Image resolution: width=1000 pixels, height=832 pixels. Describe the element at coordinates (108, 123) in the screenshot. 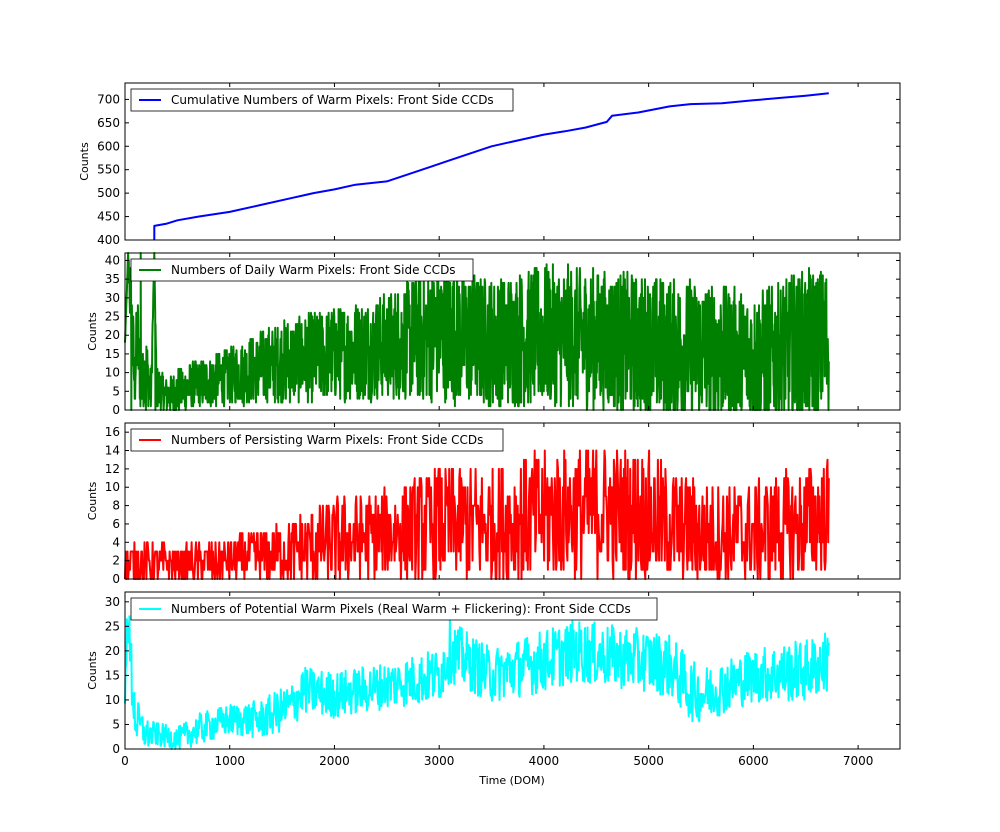

I see `y-tick-label: 650` at that location.